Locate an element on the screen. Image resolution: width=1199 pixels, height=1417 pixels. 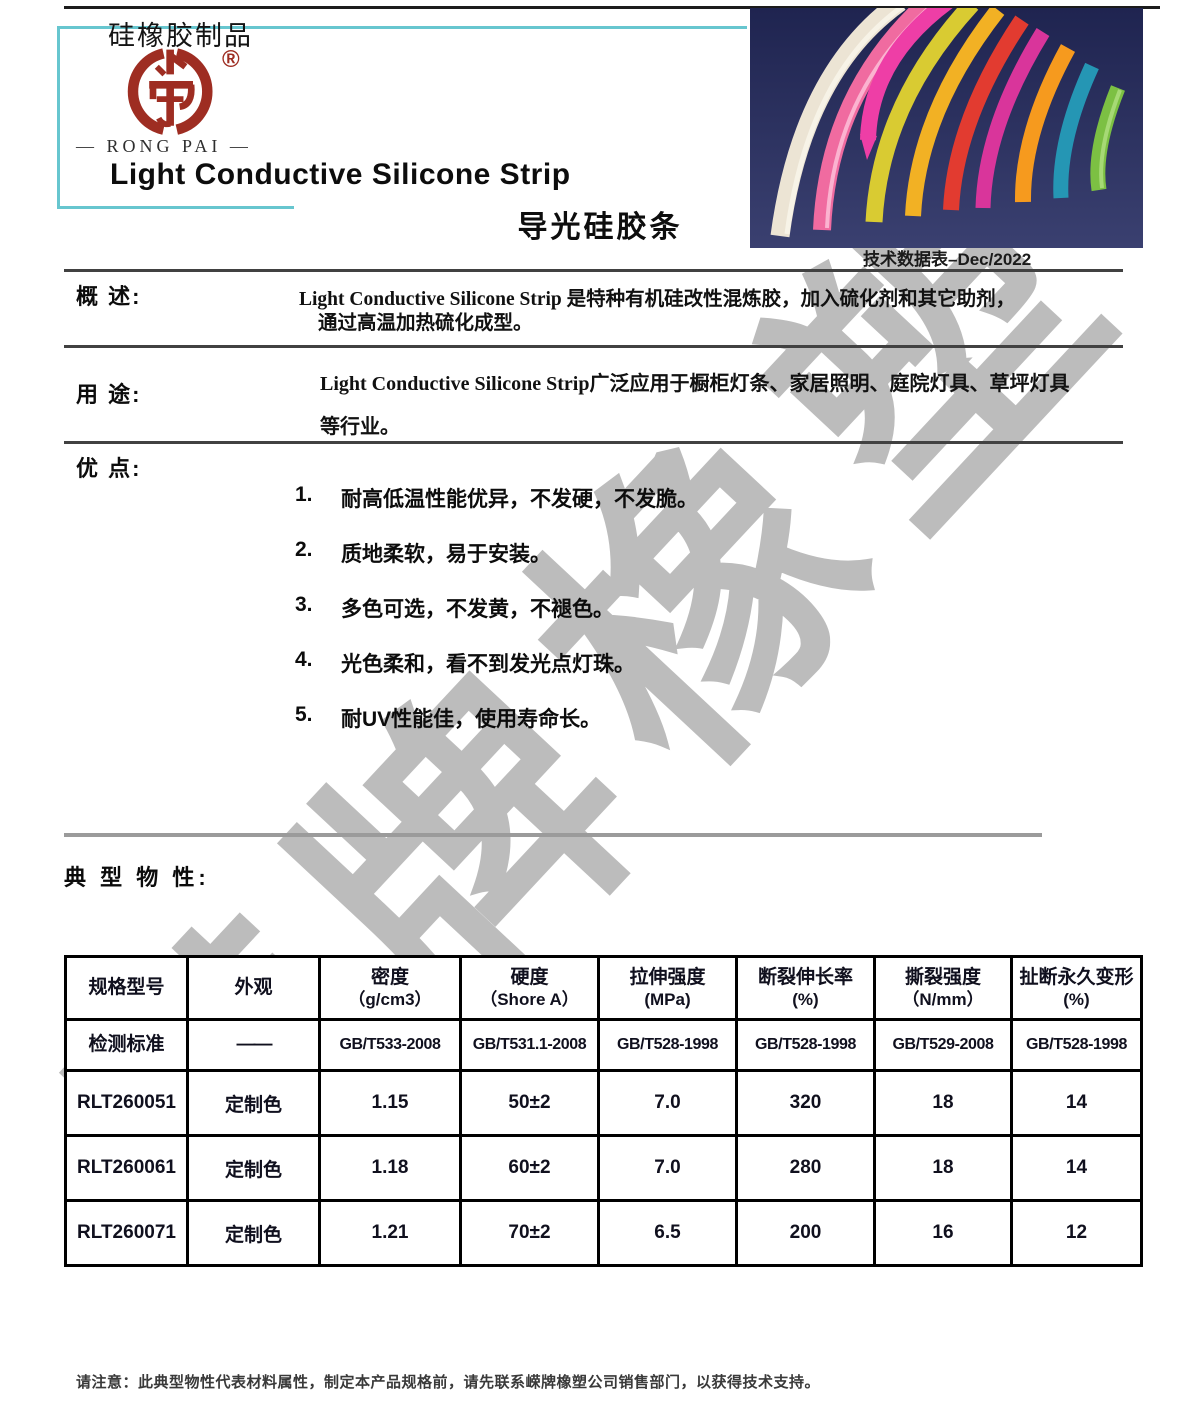
advantage-item: 5. 耐UV性能佳，使用寿命长。 is located at coordinates (448, 718).